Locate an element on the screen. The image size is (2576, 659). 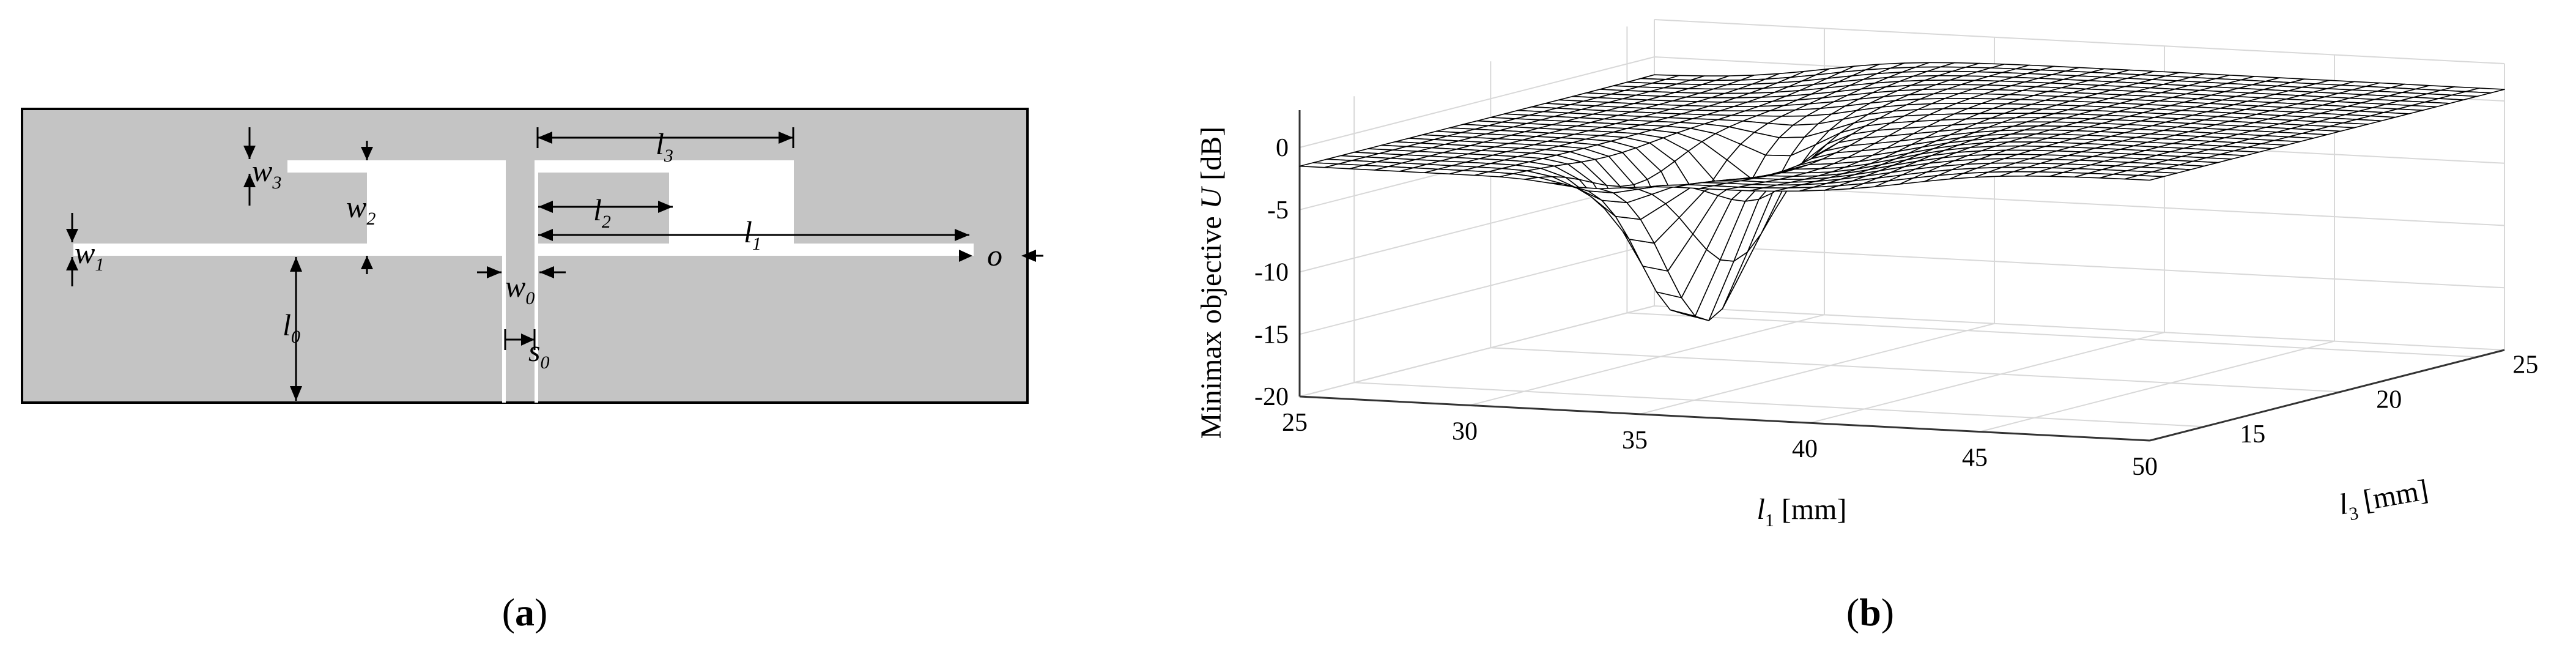
label-l3: l3 is located at coordinates (664, 147).